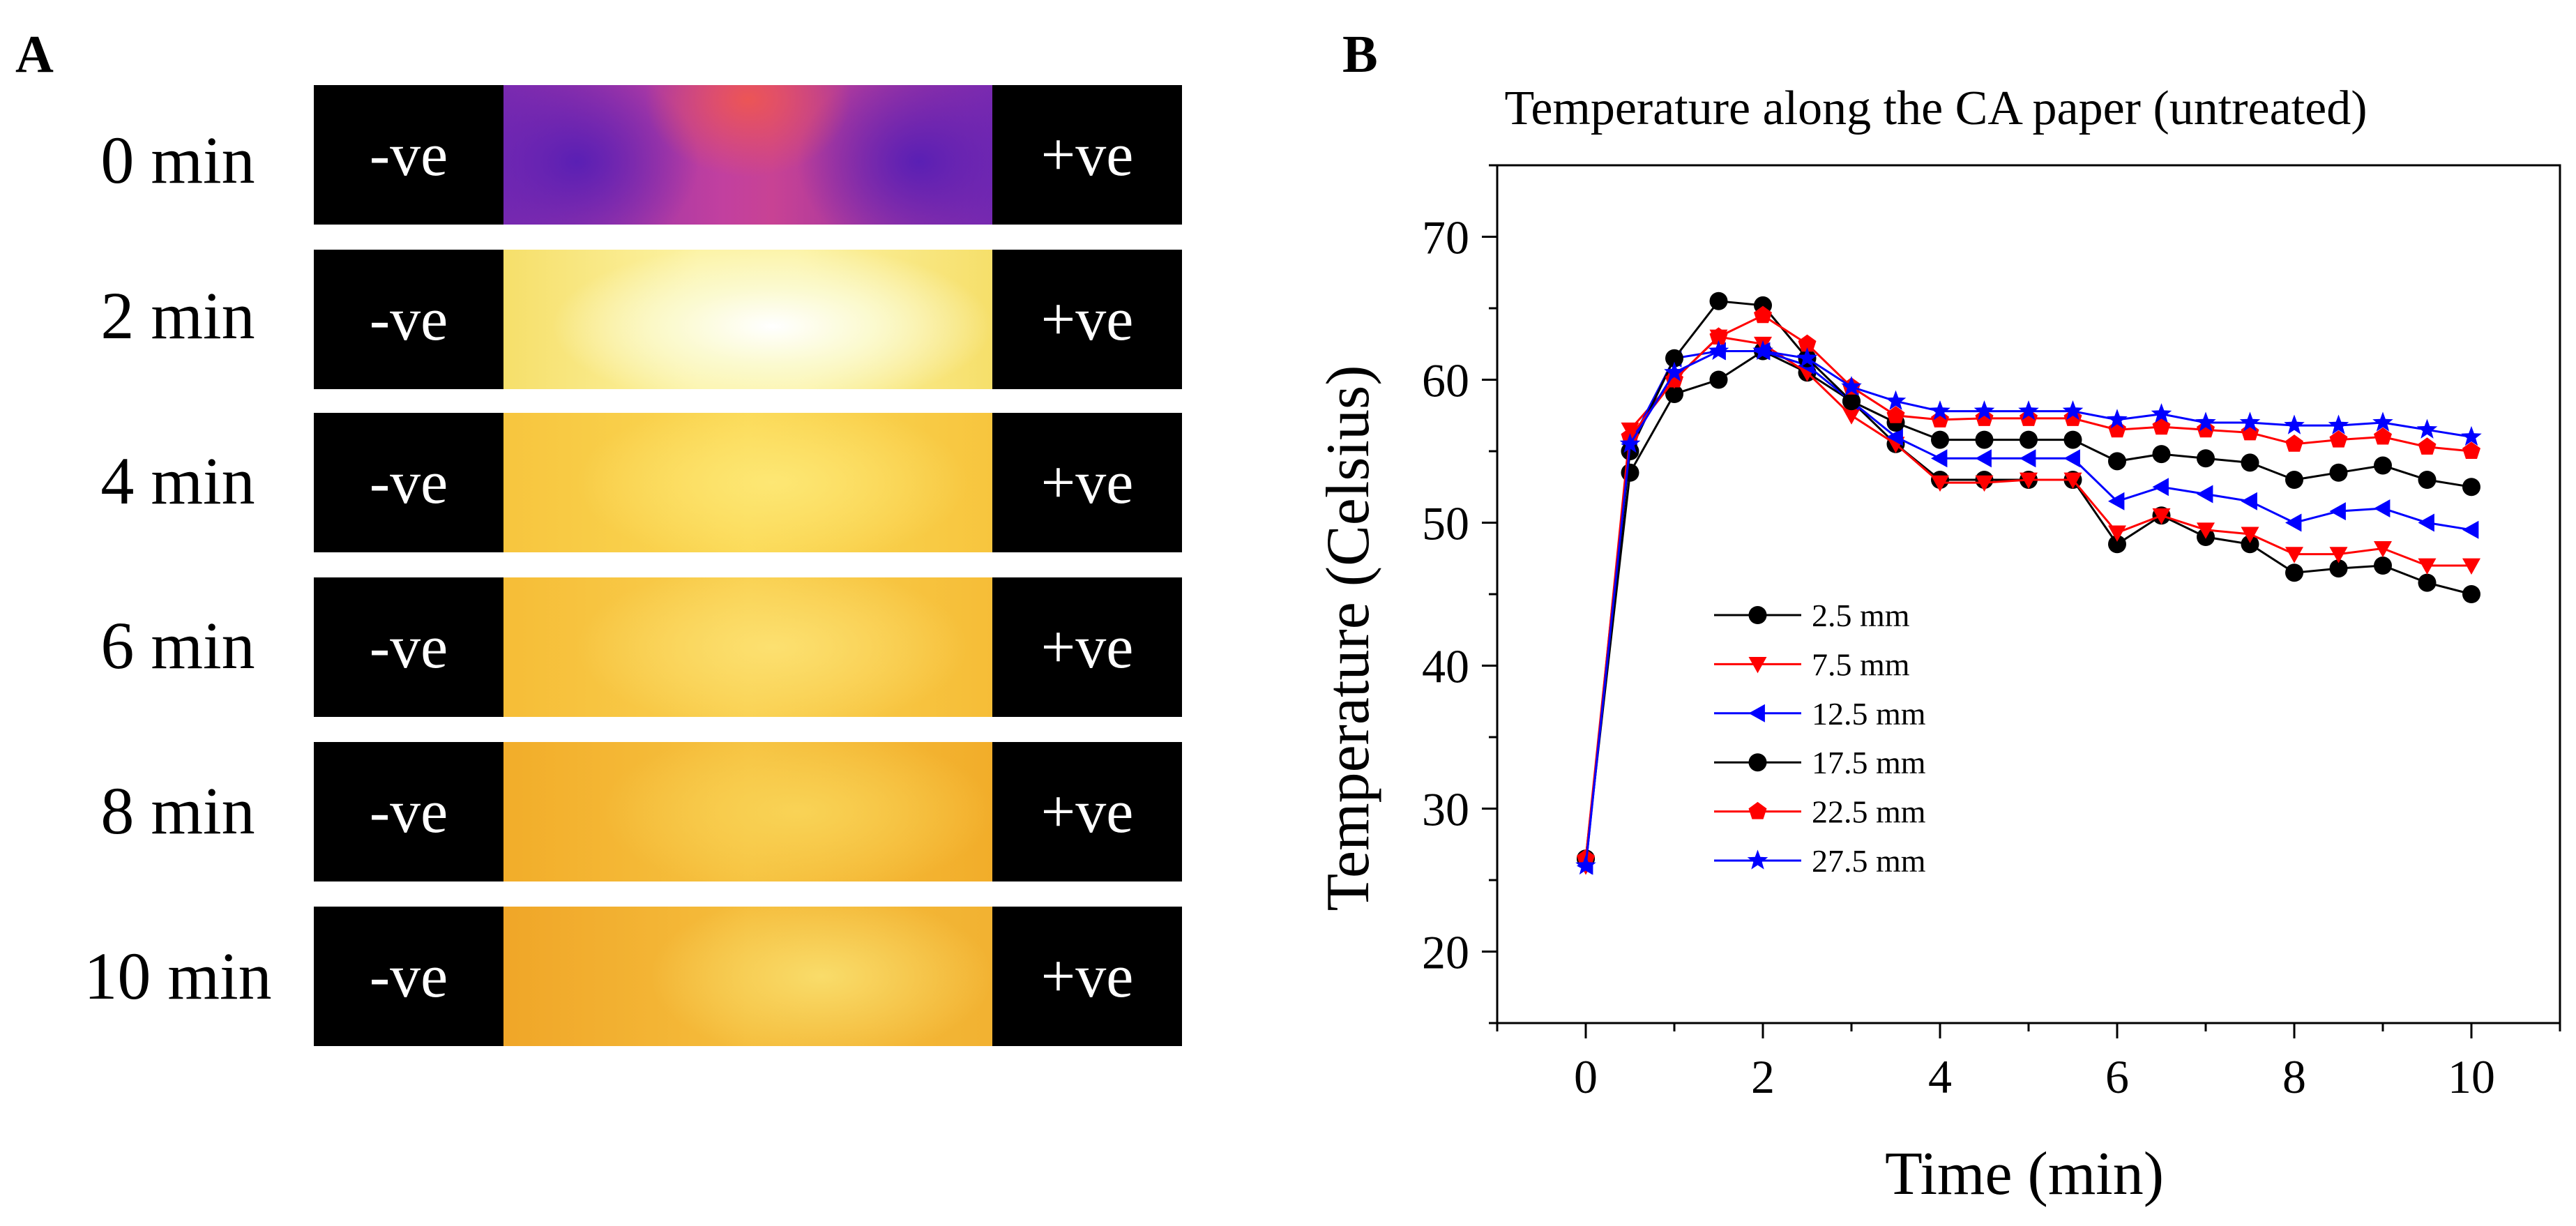  Describe the element at coordinates (1763, 1076) in the screenshot. I see `x-tick-label: 2` at that location.